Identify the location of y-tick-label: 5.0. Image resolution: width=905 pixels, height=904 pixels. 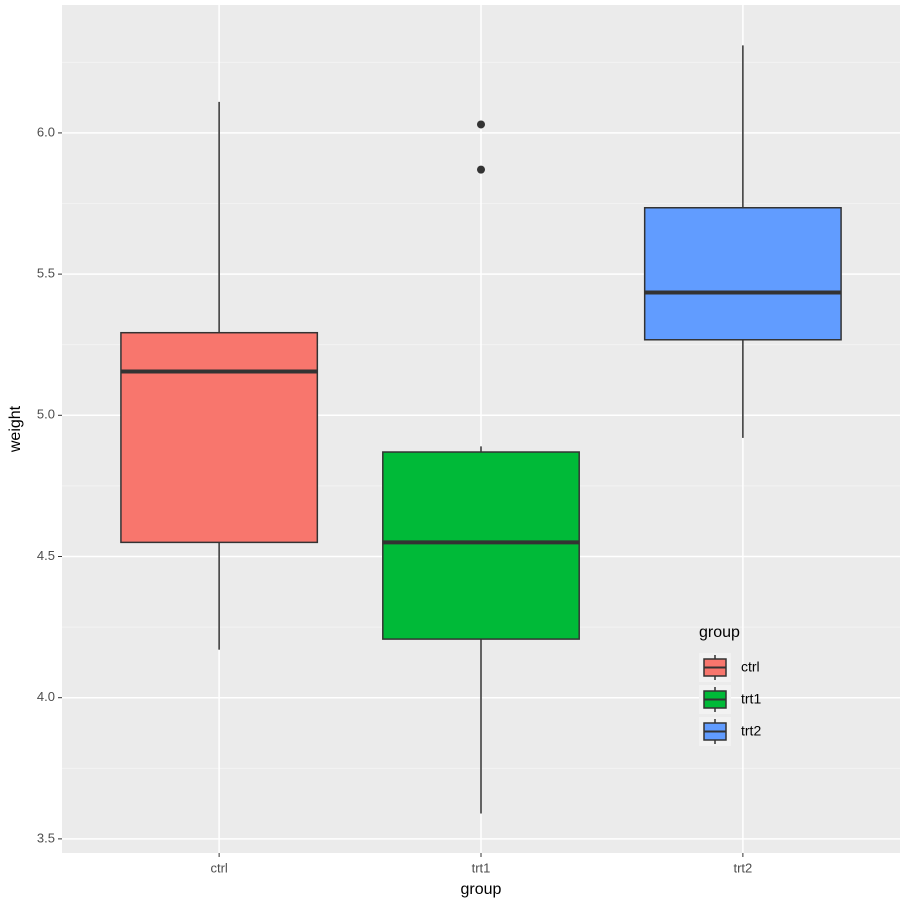
(46, 414).